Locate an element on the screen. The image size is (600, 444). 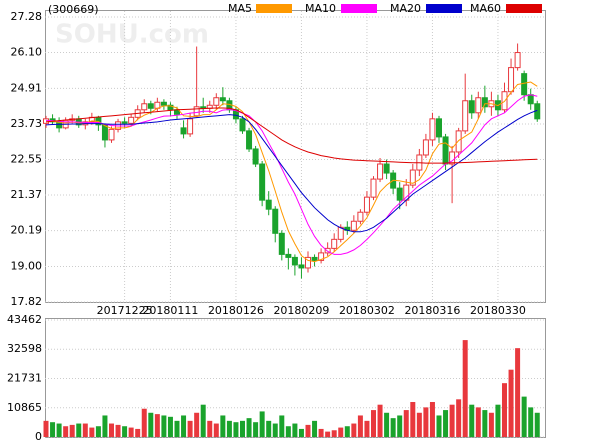
volume-tick-label: 43462 is located at coordinates (24, 319).